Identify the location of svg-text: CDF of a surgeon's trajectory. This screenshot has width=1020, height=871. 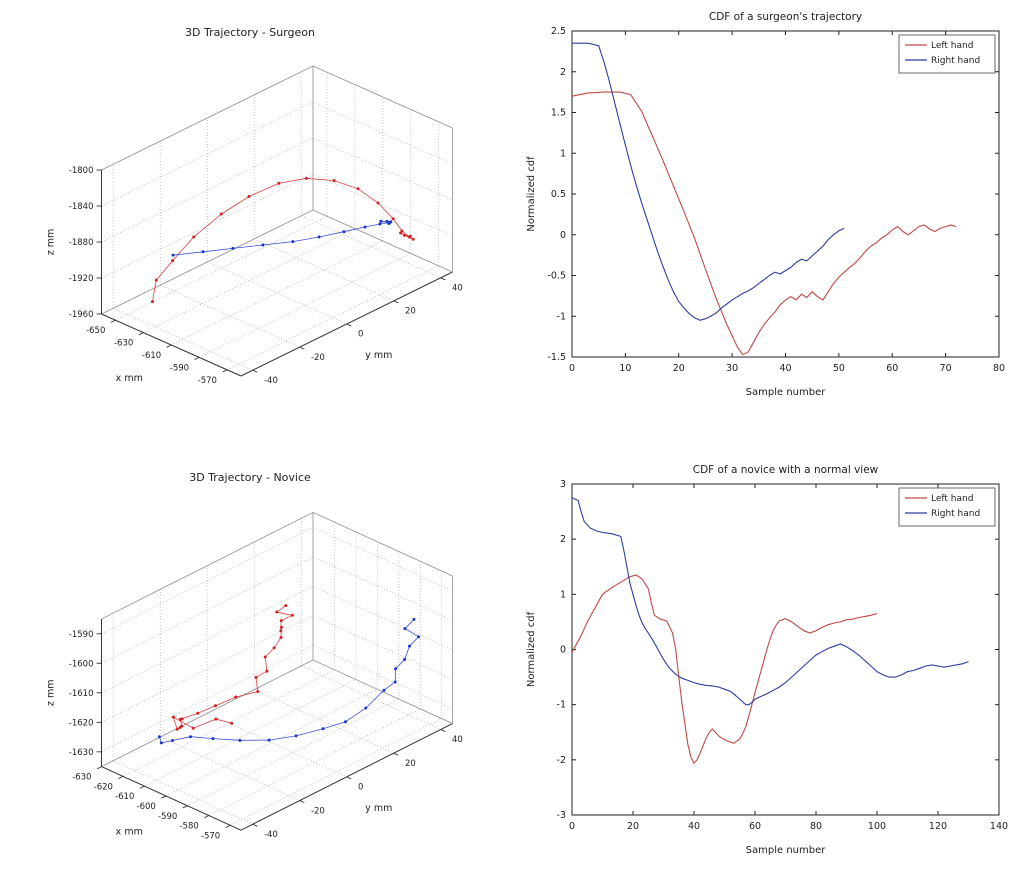
(785, 17).